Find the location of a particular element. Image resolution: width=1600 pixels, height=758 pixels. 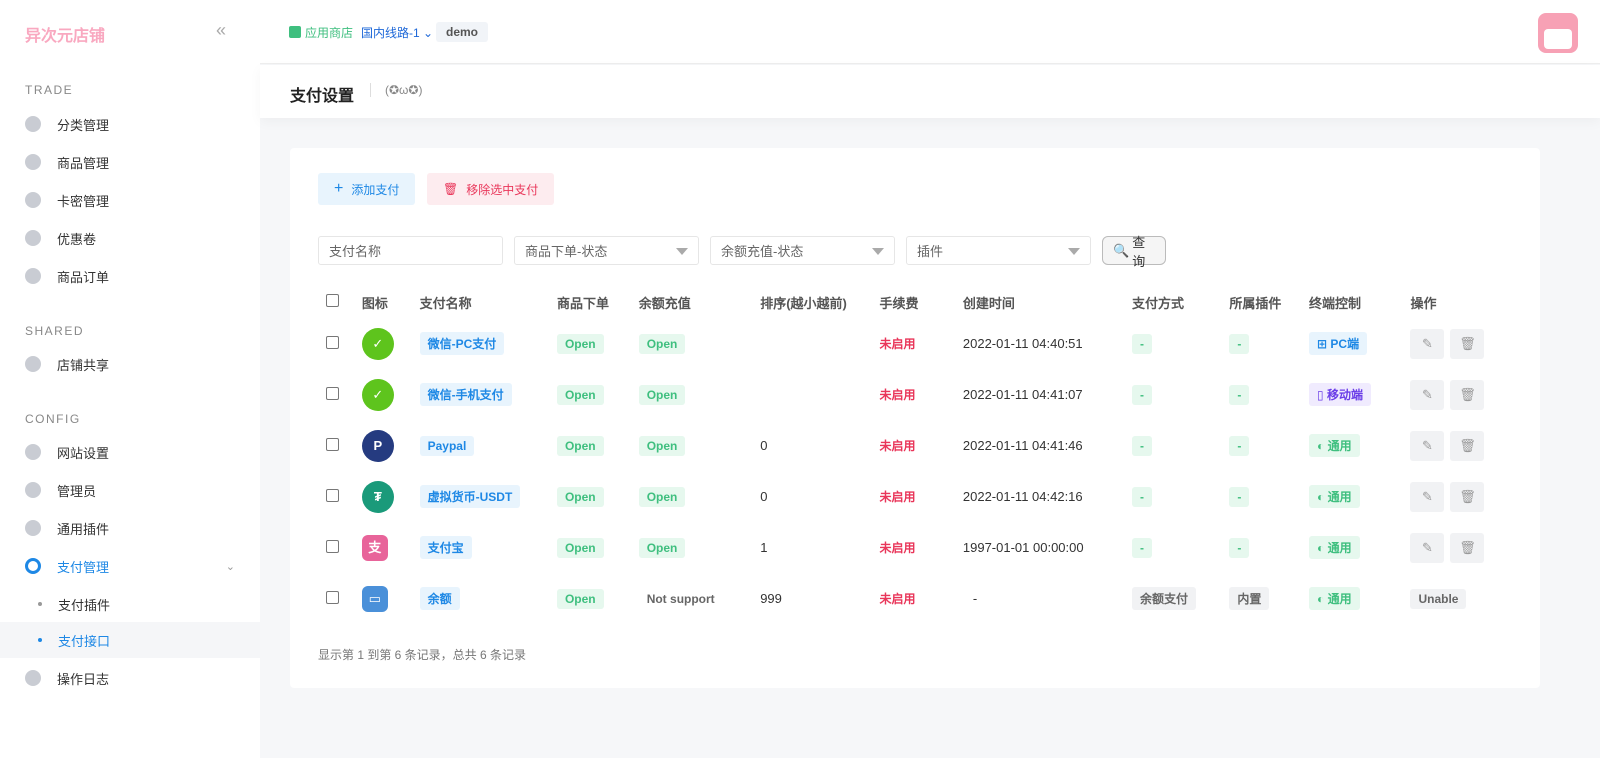

sidebar-item-payment: 支付管理 ⌄ is located at coordinates (130, 566).